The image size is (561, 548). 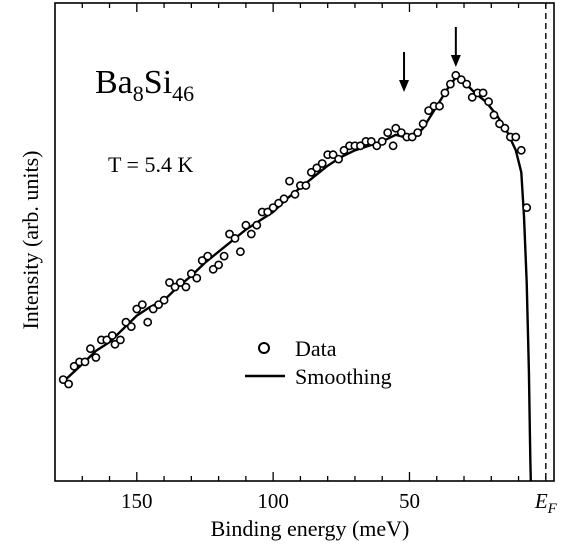 I want to click on x-tick-label-50: 50, so click(x=409, y=501).